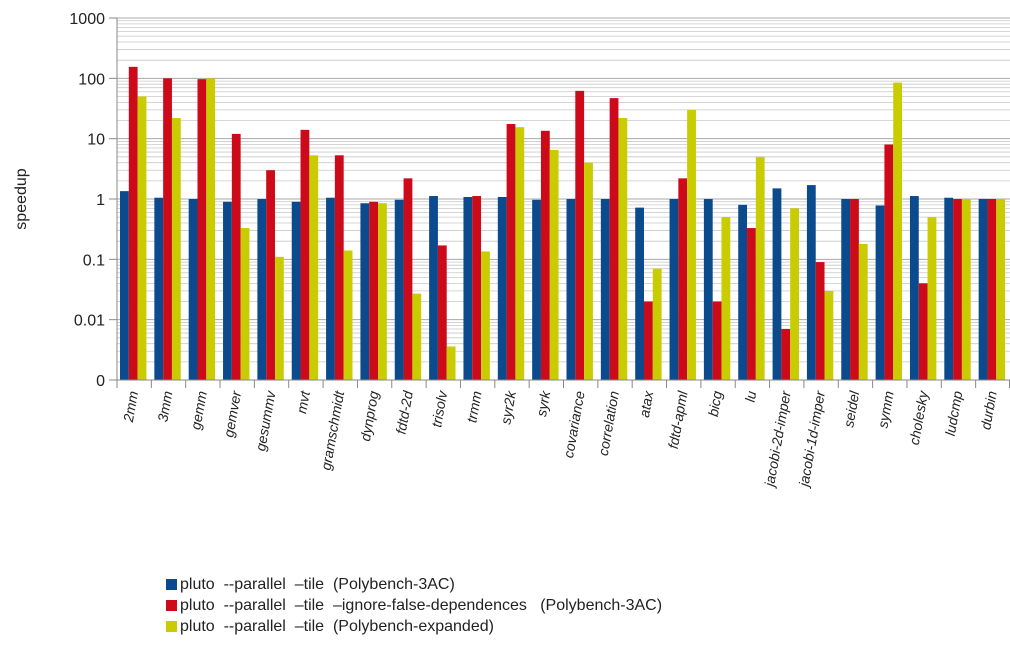 This screenshot has width=1010, height=652. I want to click on category-label: mvt, so click(303, 402).